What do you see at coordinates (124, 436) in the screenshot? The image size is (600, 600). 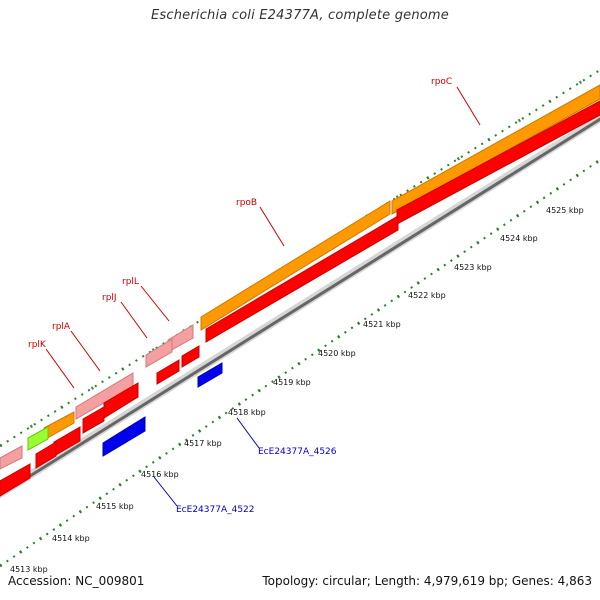 I see `EcE24377A_4522-bar` at bounding box center [124, 436].